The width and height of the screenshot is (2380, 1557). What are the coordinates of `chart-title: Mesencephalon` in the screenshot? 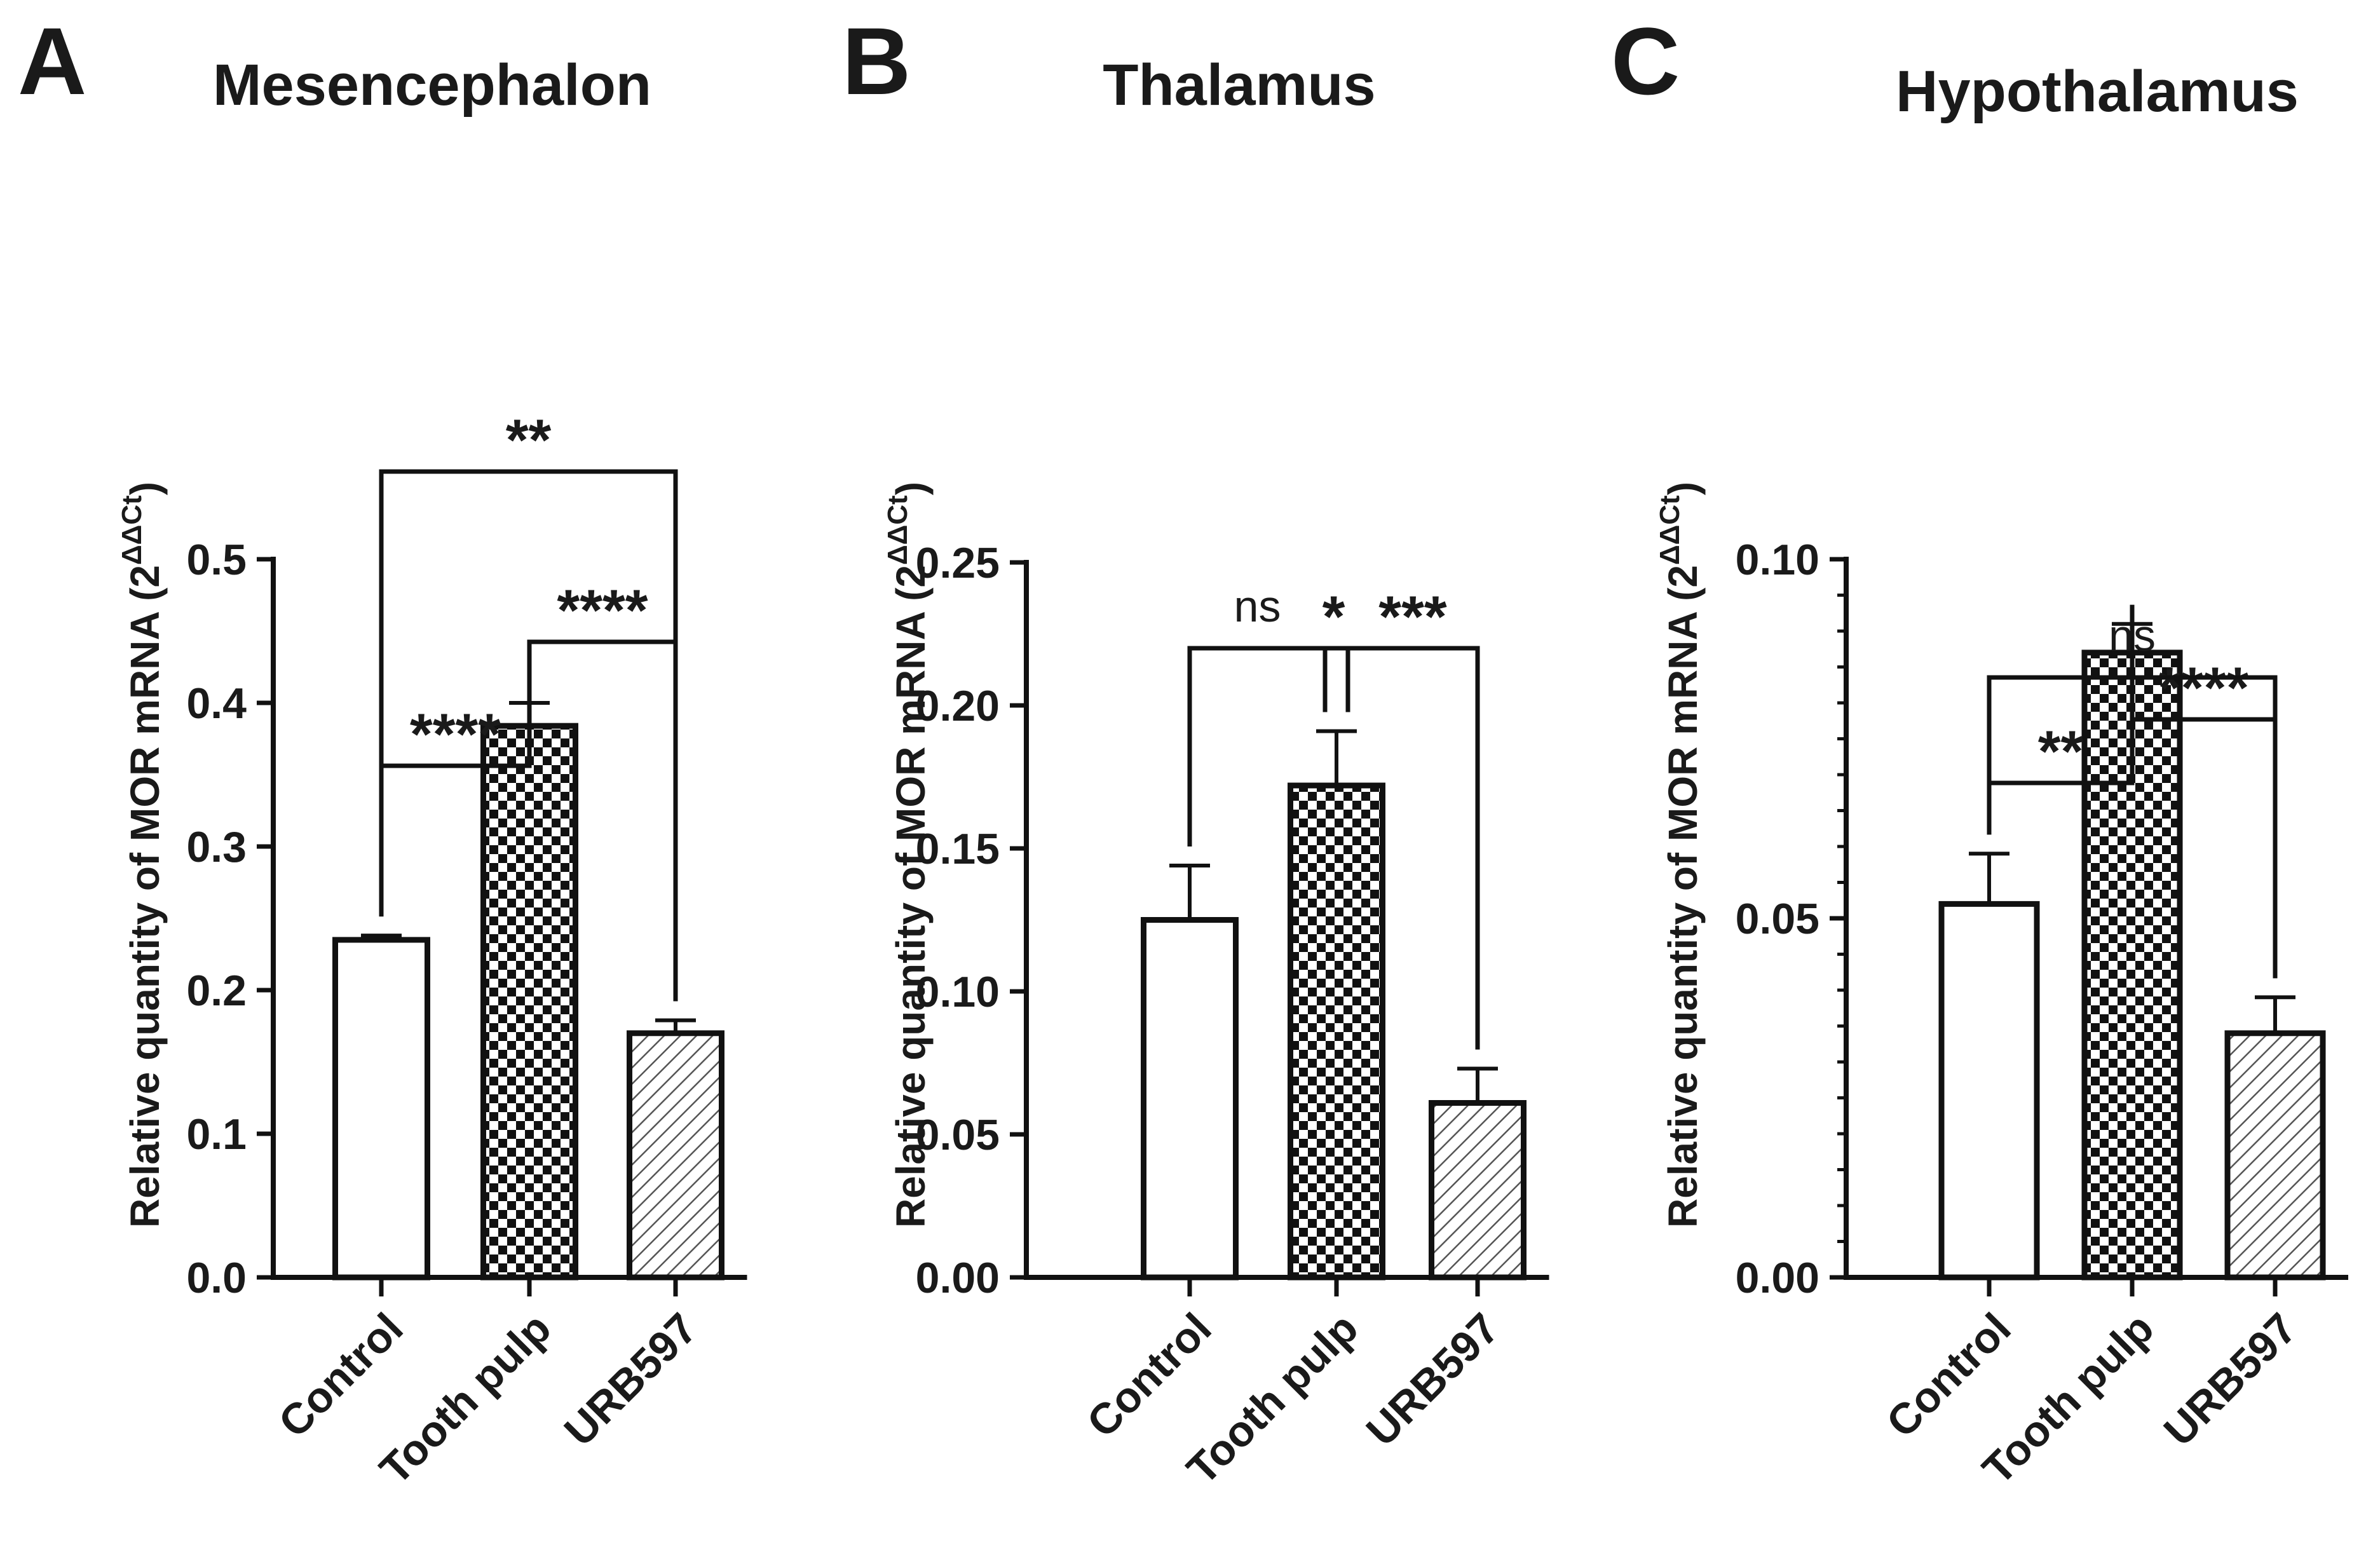 It's located at (432, 85).